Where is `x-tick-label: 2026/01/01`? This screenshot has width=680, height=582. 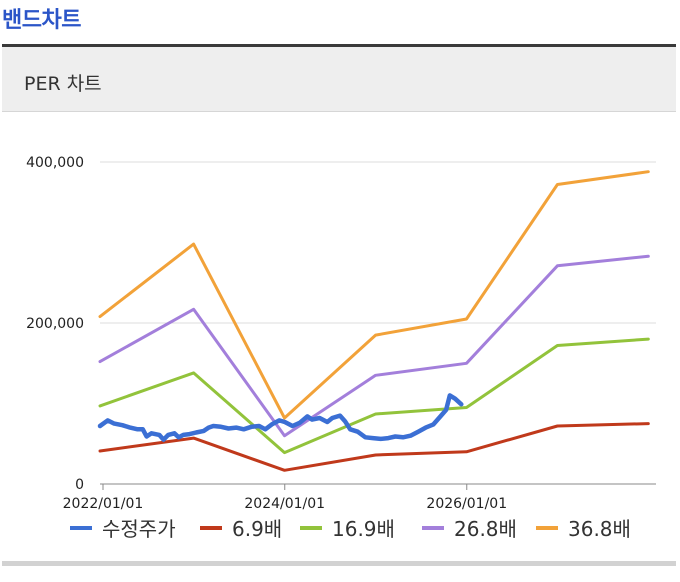
x-tick-label: 2026/01/01 is located at coordinates (466, 504).